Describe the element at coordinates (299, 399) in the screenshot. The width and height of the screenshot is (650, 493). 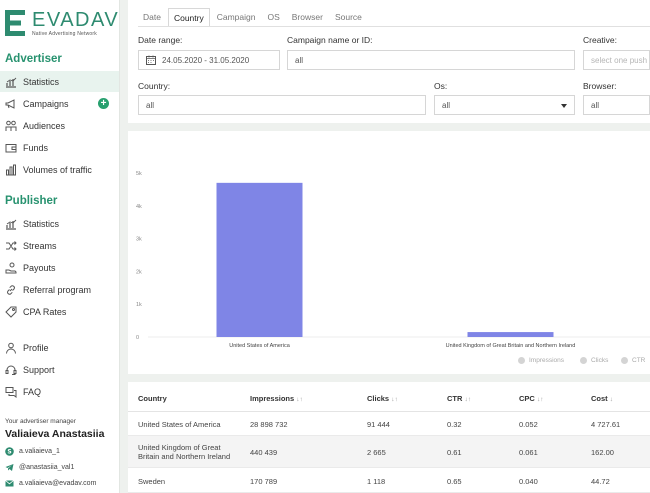
I see `sort-icon: ↓↑` at that location.